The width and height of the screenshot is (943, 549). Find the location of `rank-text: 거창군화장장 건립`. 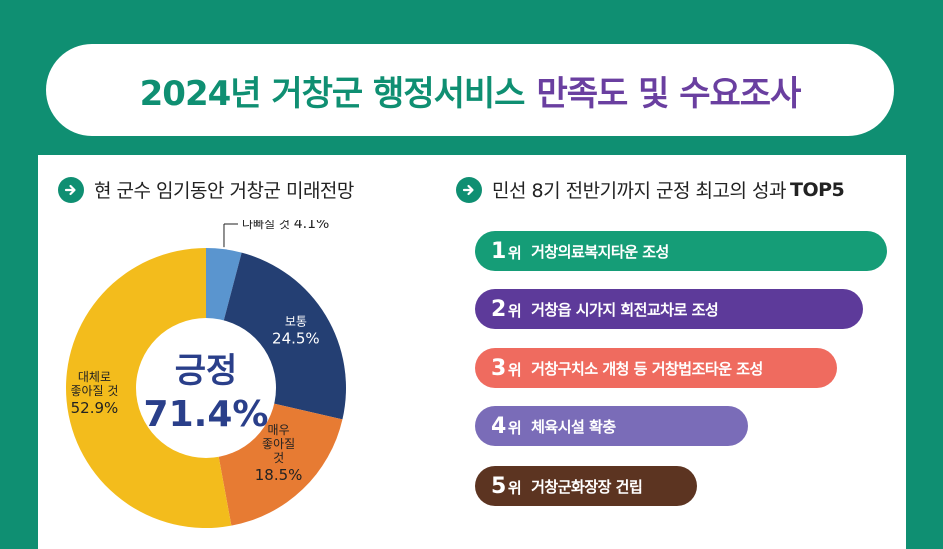

rank-text: 거창군화장장 건립 is located at coordinates (587, 486).